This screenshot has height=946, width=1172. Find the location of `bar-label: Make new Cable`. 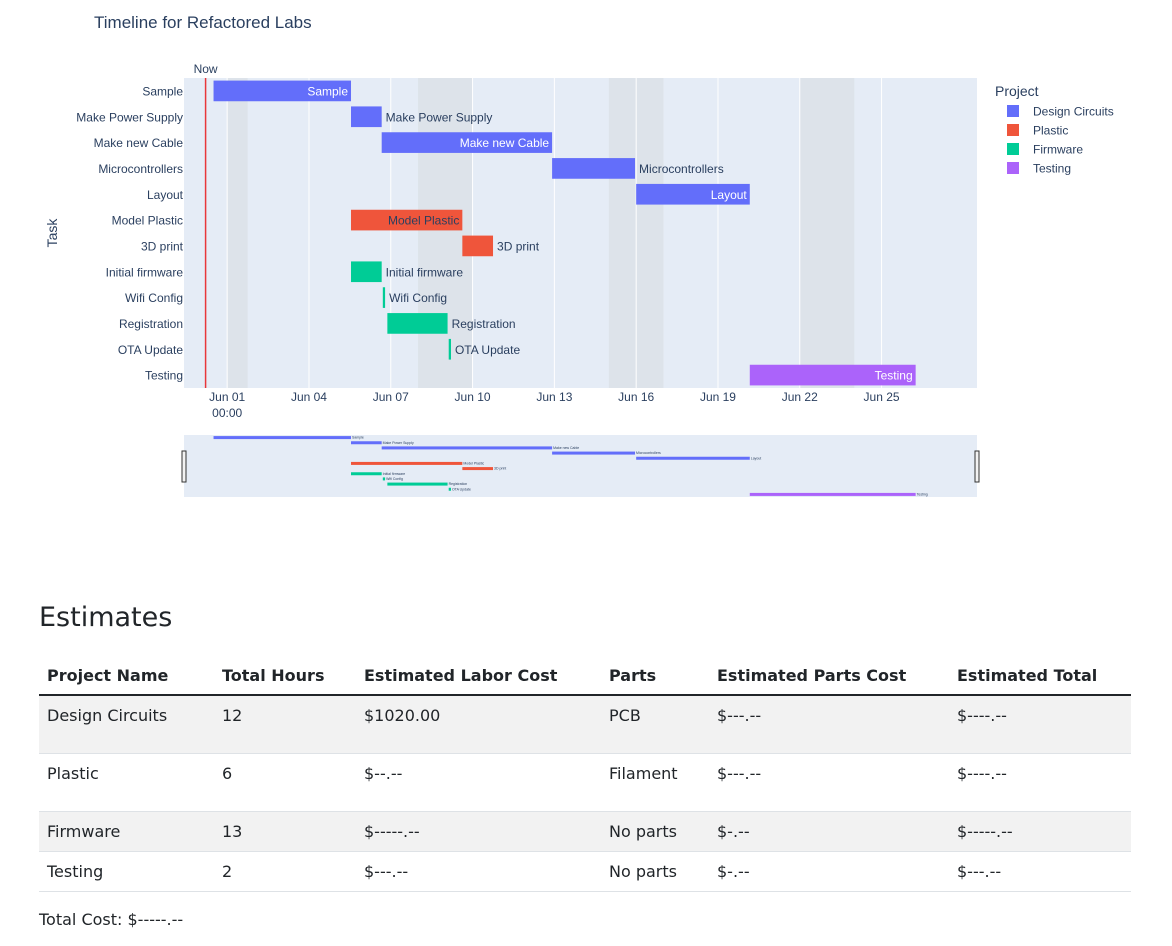

bar-label: Make new Cable is located at coordinates (505, 143).